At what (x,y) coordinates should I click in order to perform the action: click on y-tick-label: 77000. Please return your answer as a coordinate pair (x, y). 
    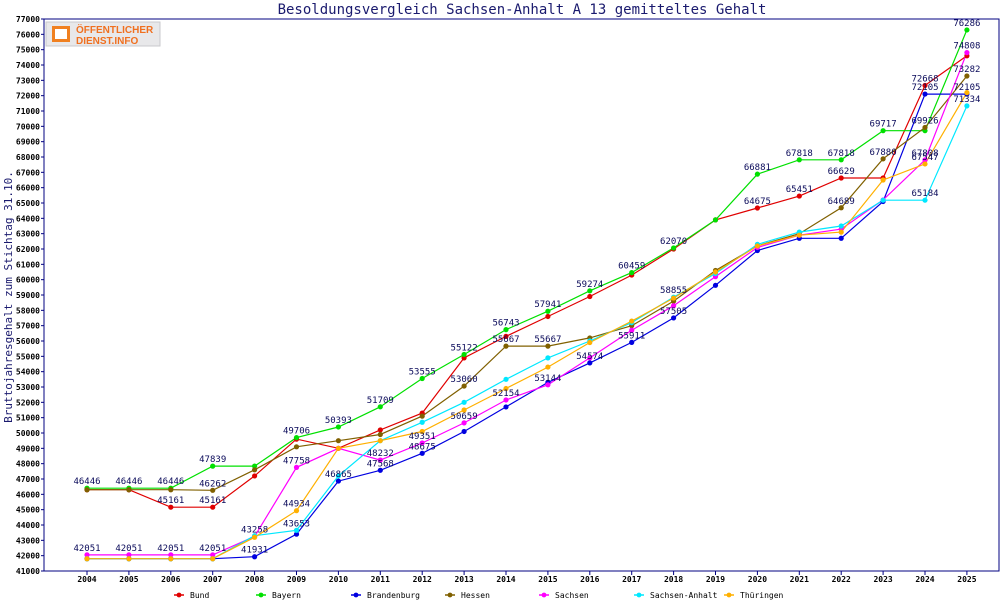
    Looking at the image, I should click on (28, 19).